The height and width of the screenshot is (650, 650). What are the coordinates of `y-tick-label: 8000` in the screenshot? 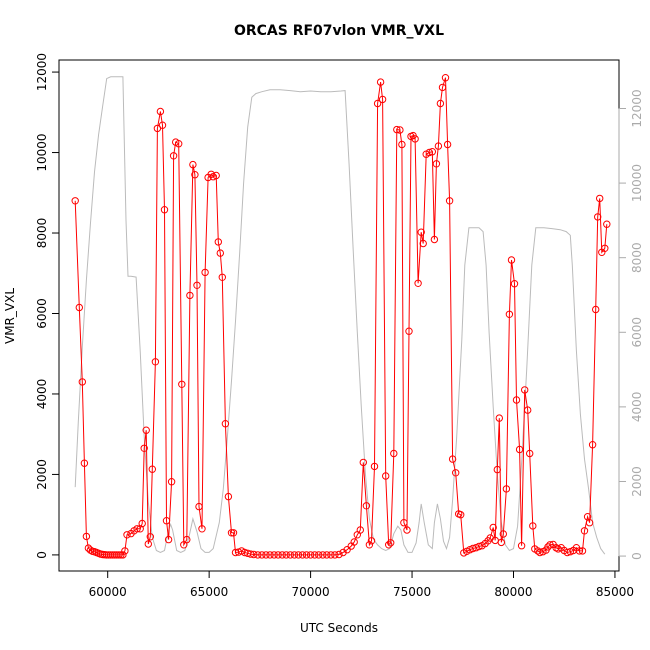 It's located at (42, 233).